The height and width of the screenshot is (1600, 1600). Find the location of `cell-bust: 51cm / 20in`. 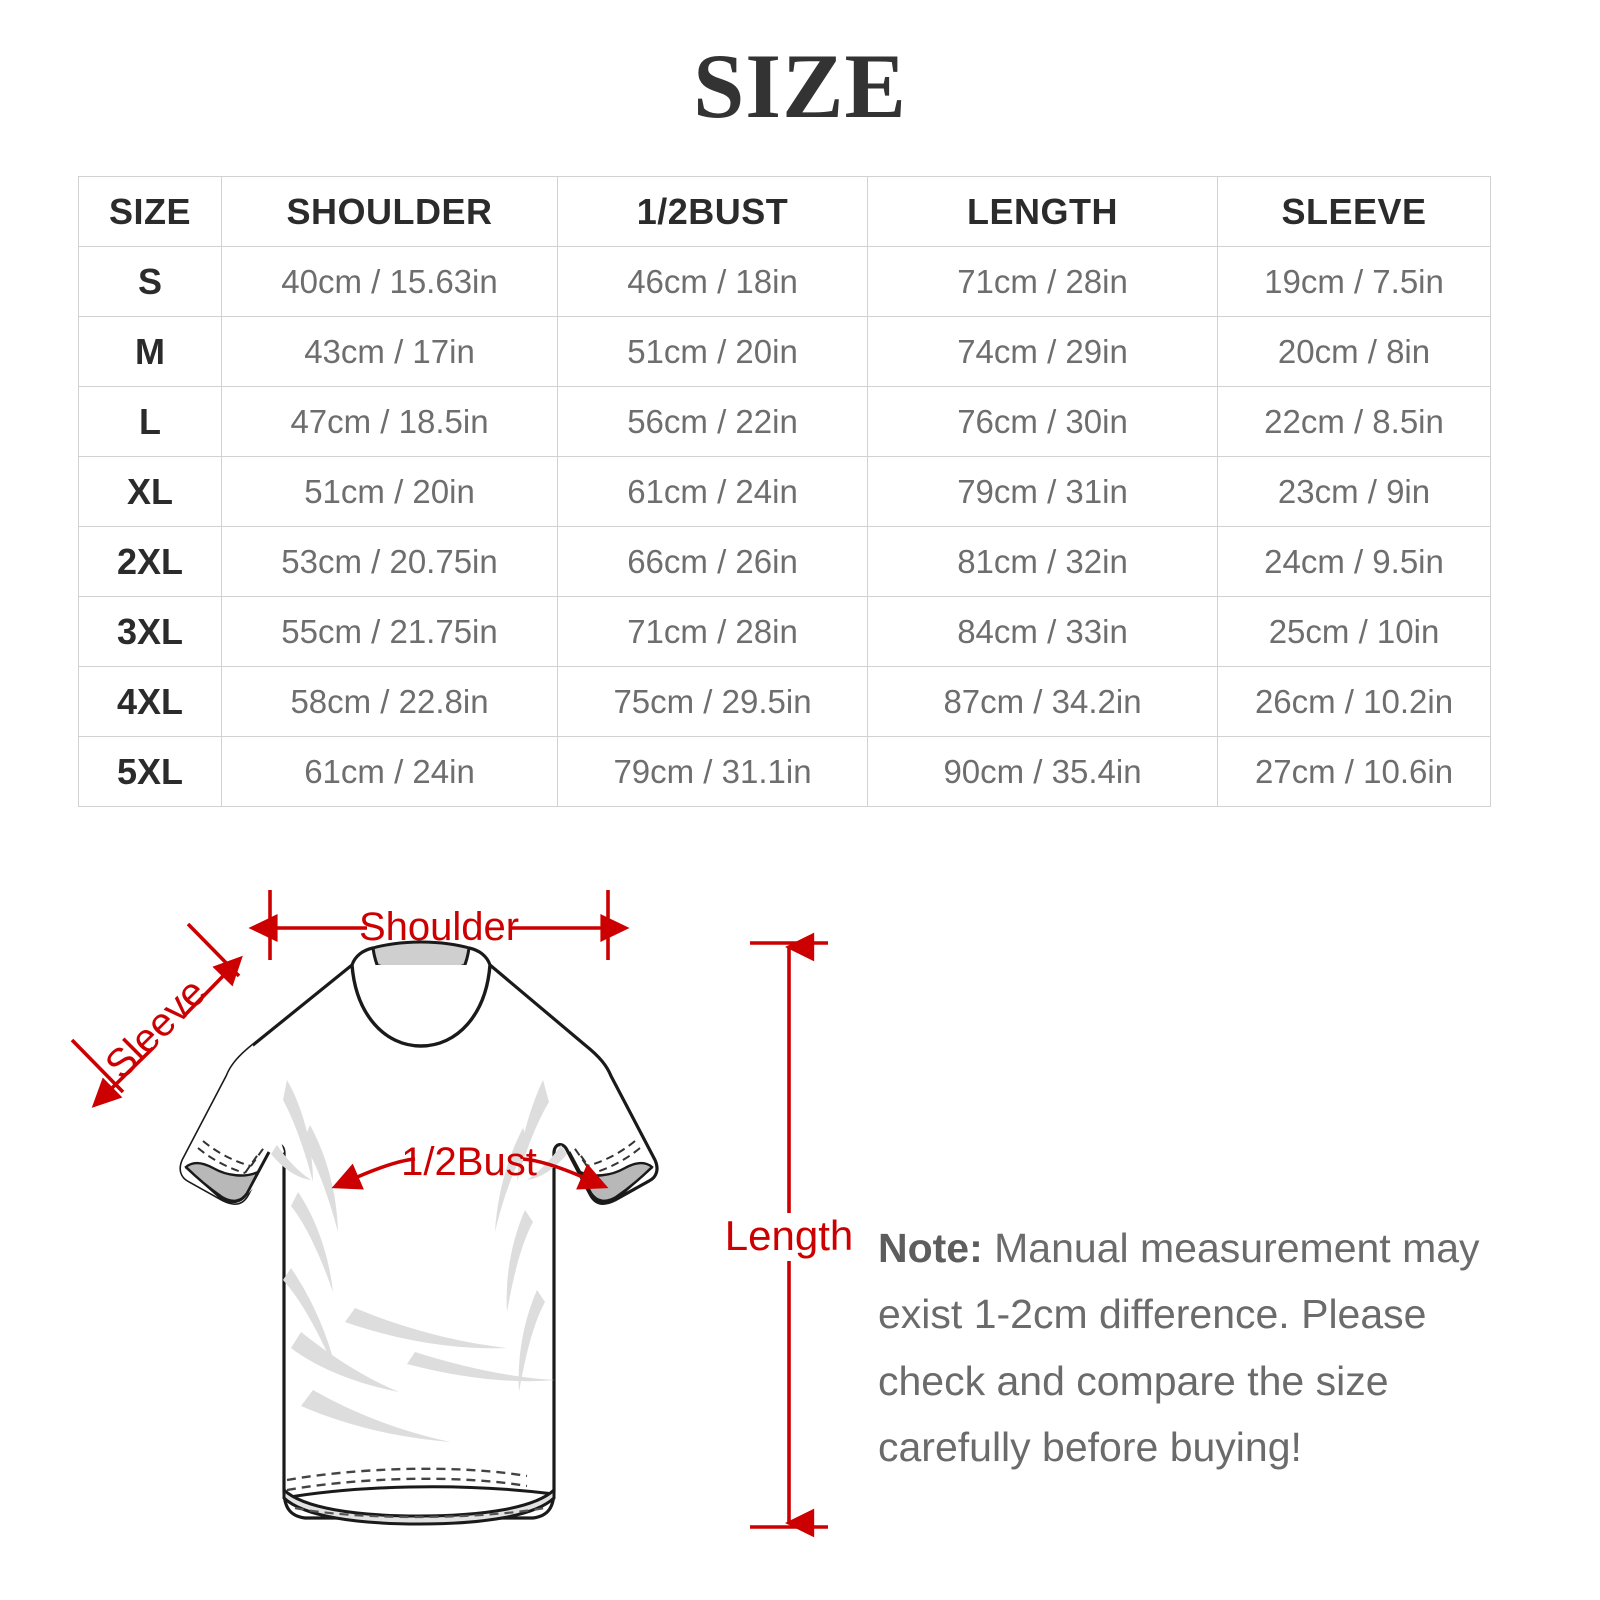

cell-bust: 51cm / 20in is located at coordinates (712, 351).